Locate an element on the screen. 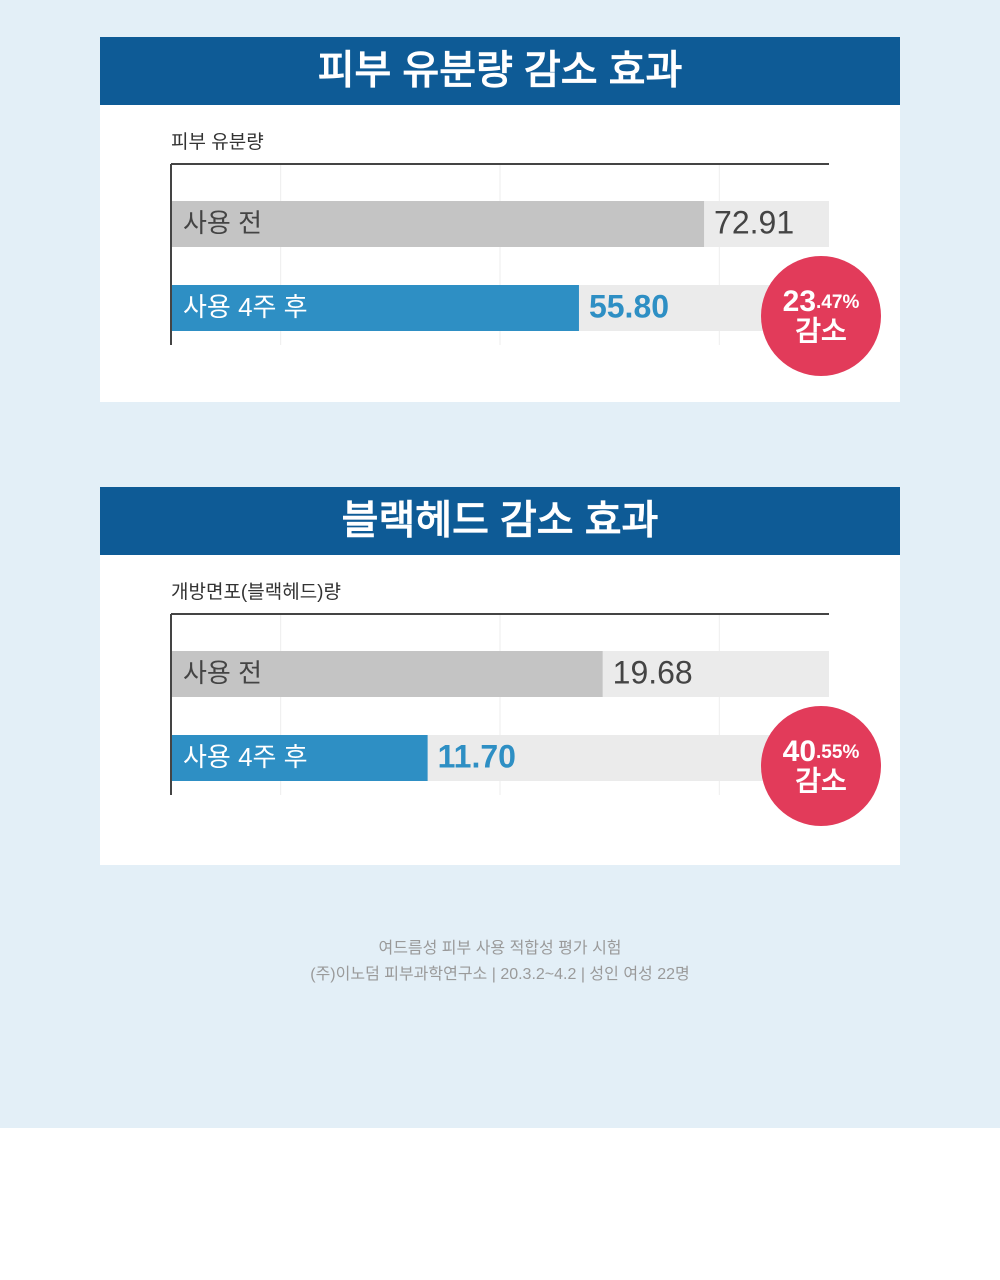  badge-value: 40.55% is located at coordinates (821, 751).